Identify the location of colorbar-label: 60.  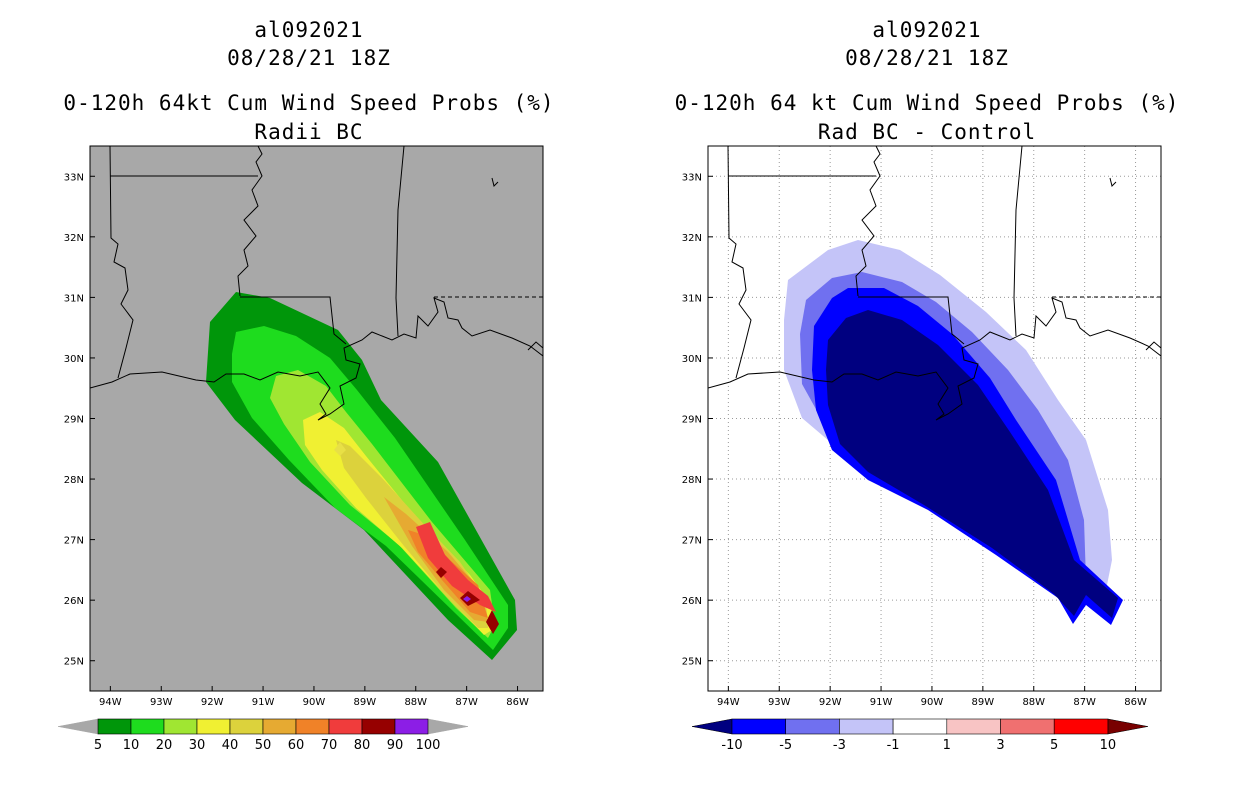
(296, 745).